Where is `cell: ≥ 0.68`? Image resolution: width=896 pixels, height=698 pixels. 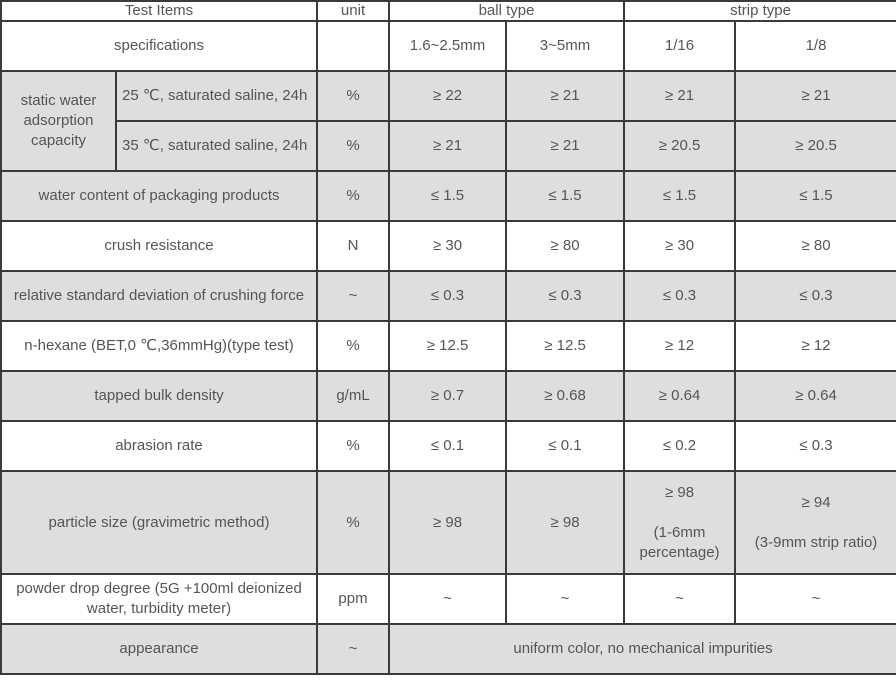 cell: ≥ 0.68 is located at coordinates (565, 396).